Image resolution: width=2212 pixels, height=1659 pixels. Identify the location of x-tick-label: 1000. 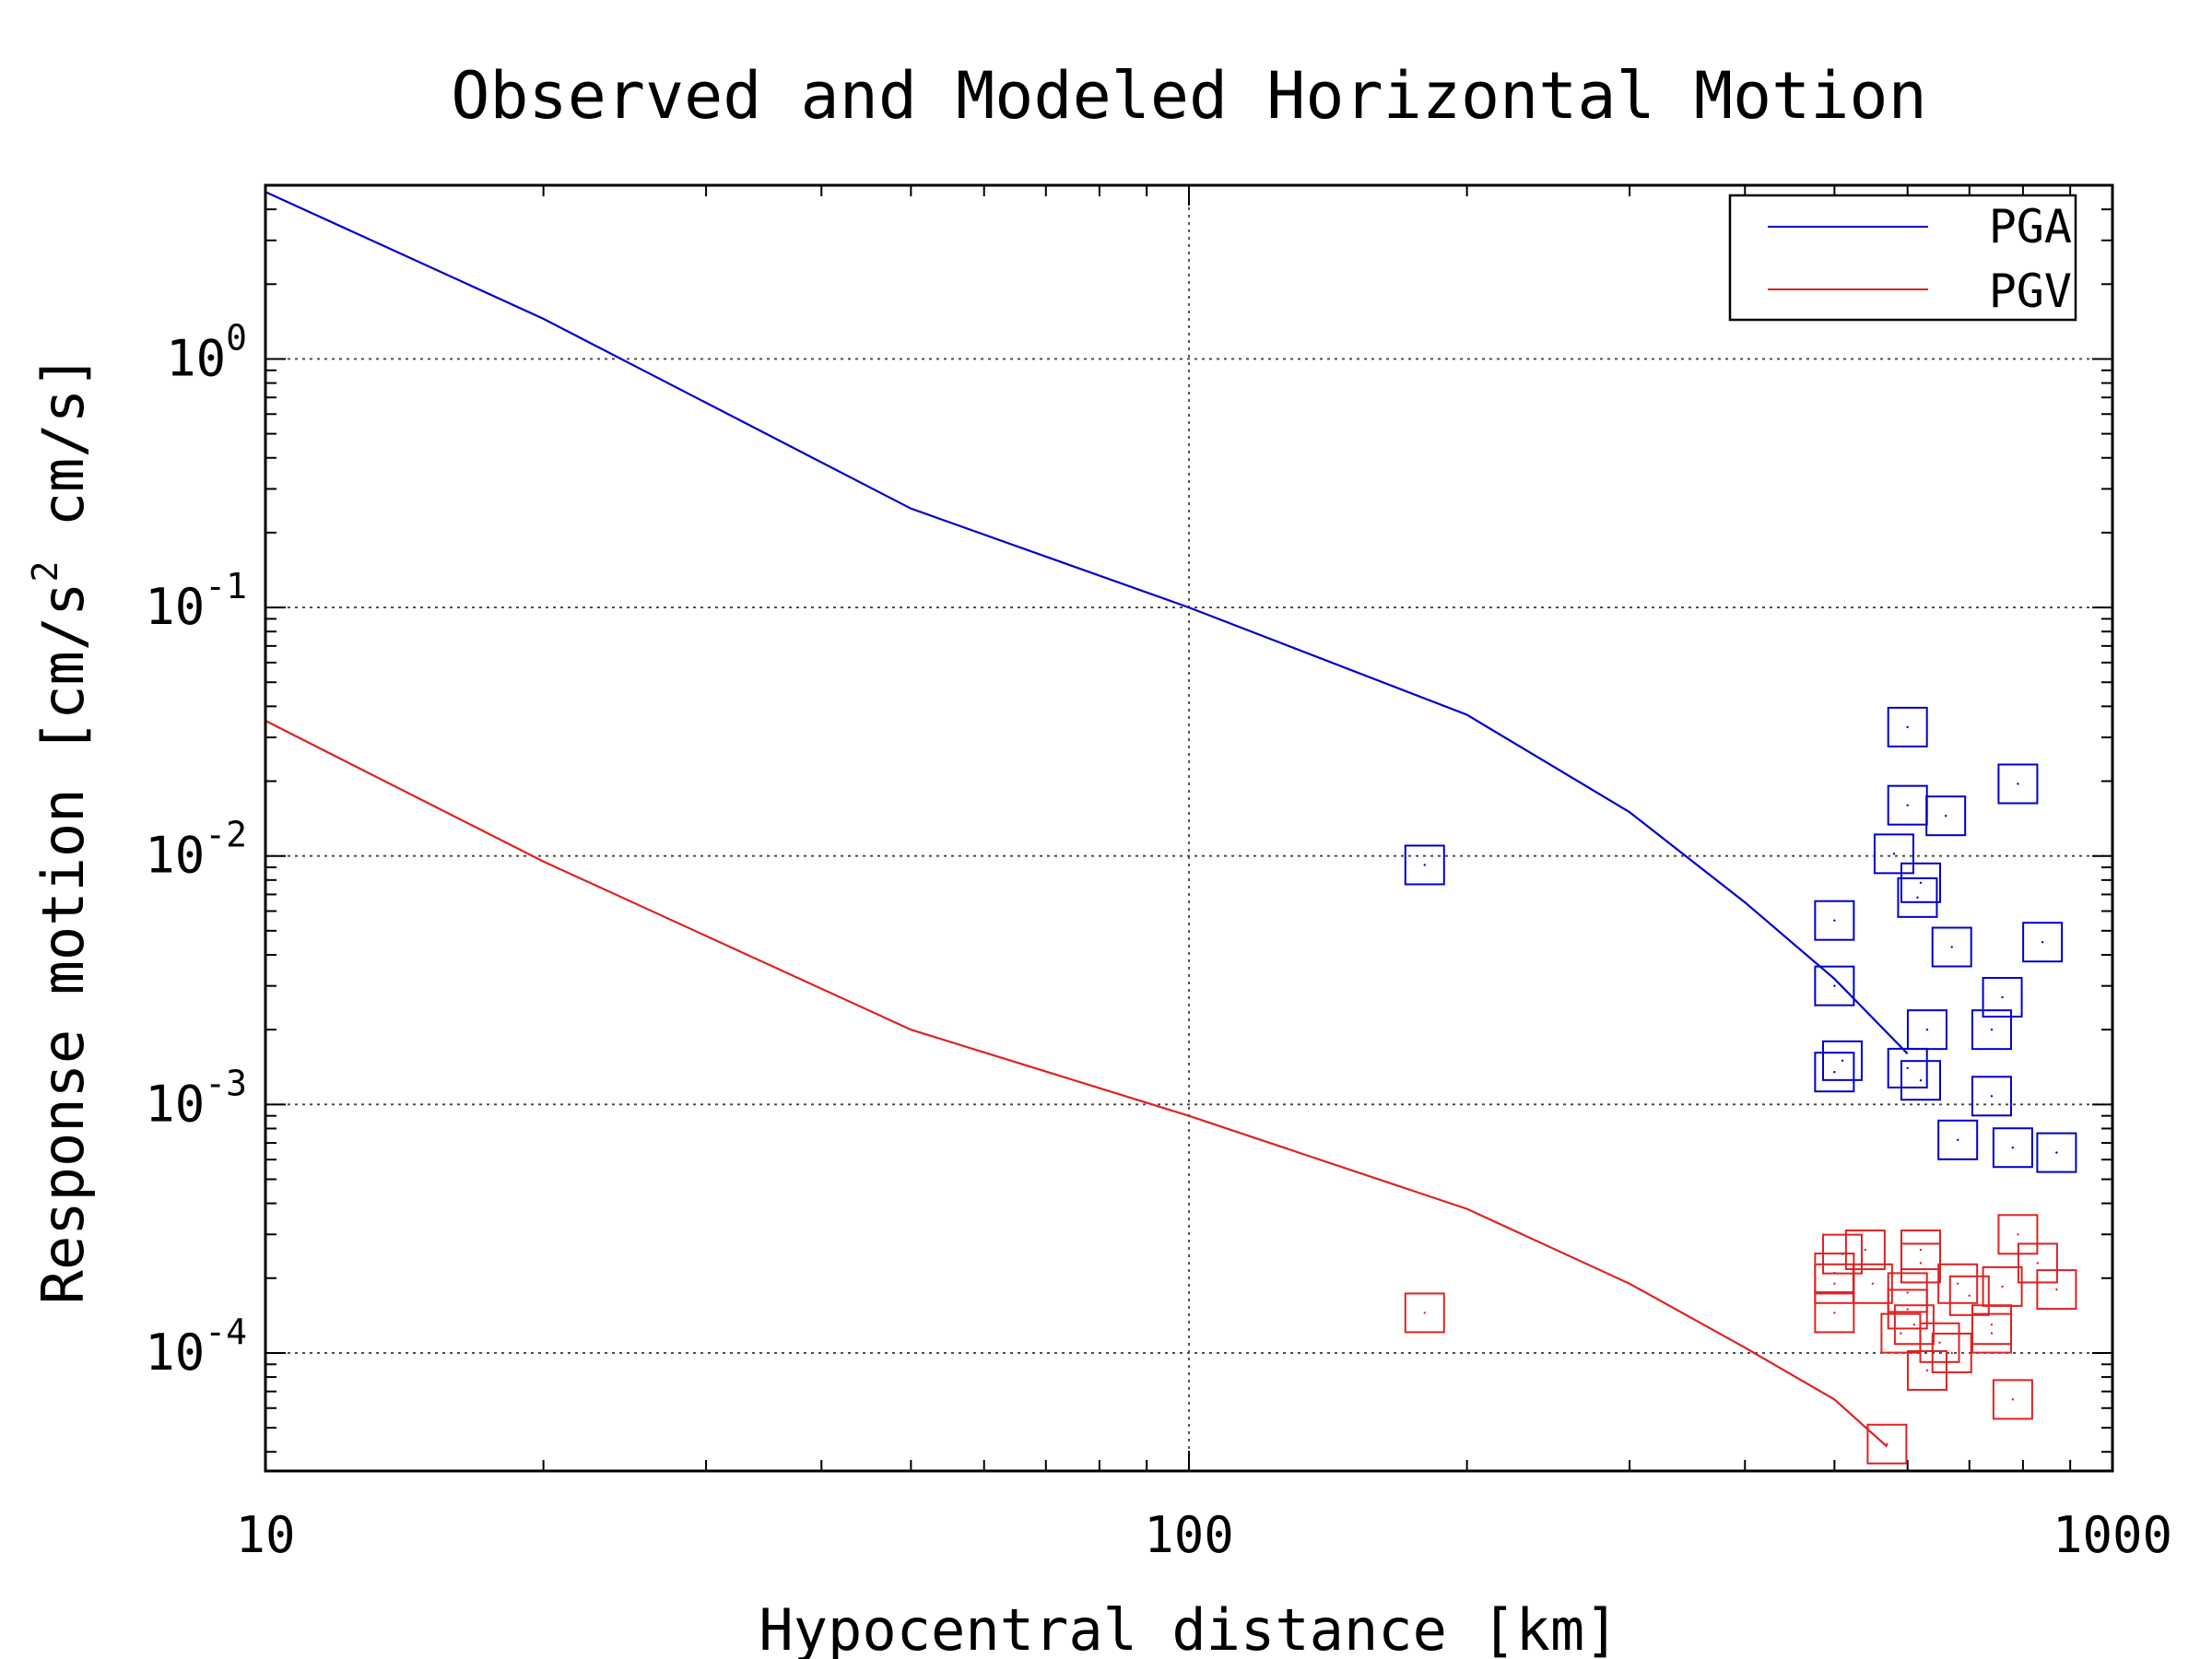
(2112, 1535).